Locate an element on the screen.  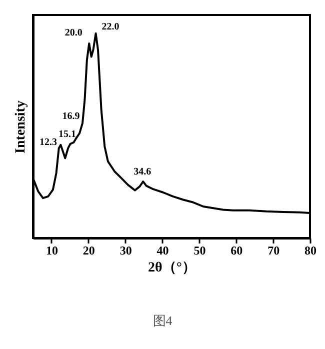
annotation: 12.3 is located at coordinates (48, 142).